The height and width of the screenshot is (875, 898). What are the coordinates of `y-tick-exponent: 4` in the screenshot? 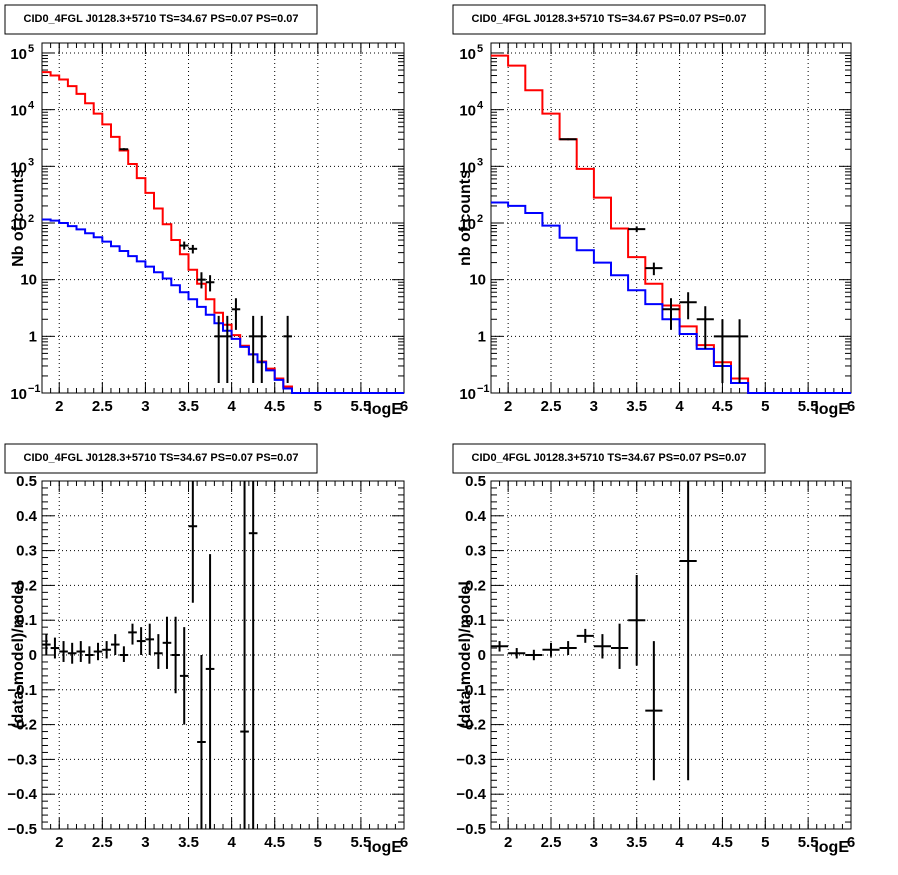 It's located at (31, 106).